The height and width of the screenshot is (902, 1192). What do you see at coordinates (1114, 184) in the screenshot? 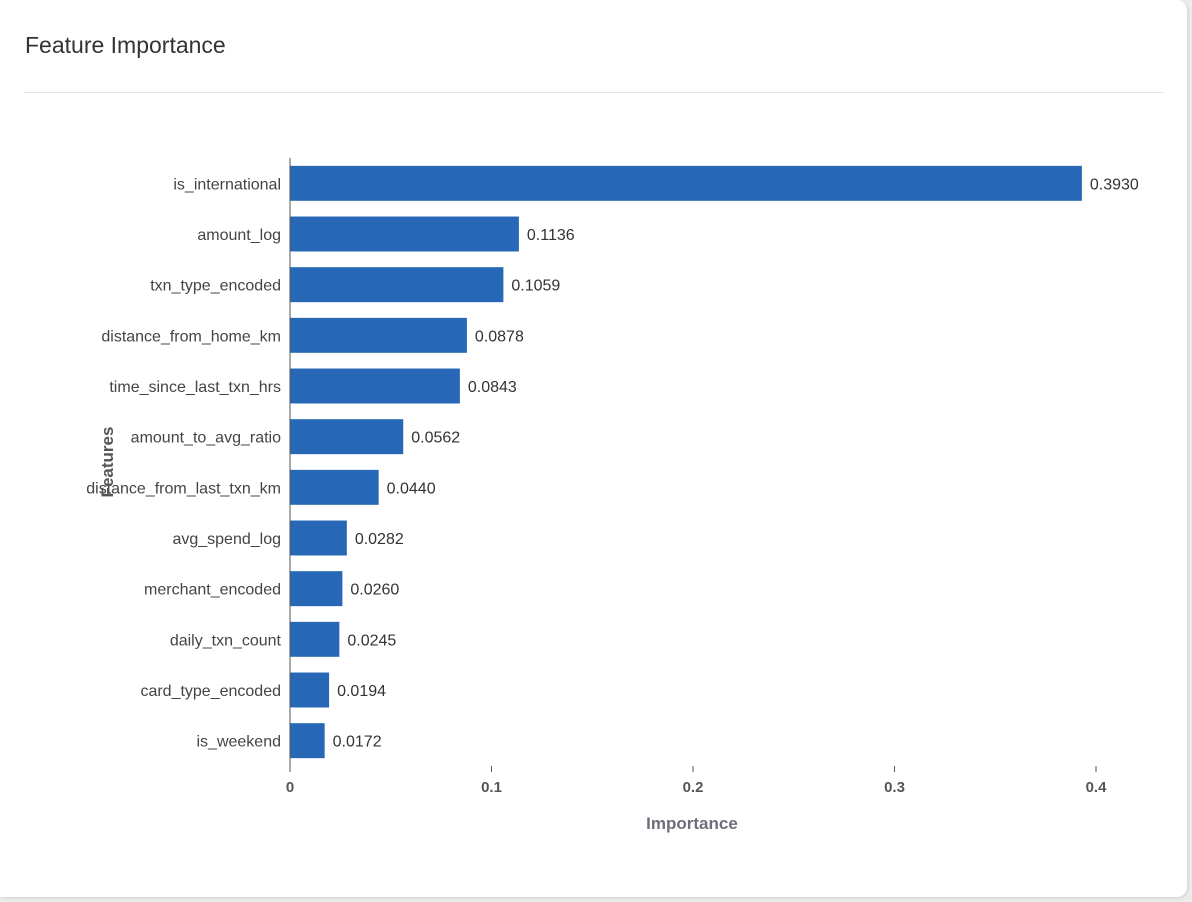
I see `value-label: 0.3930` at bounding box center [1114, 184].